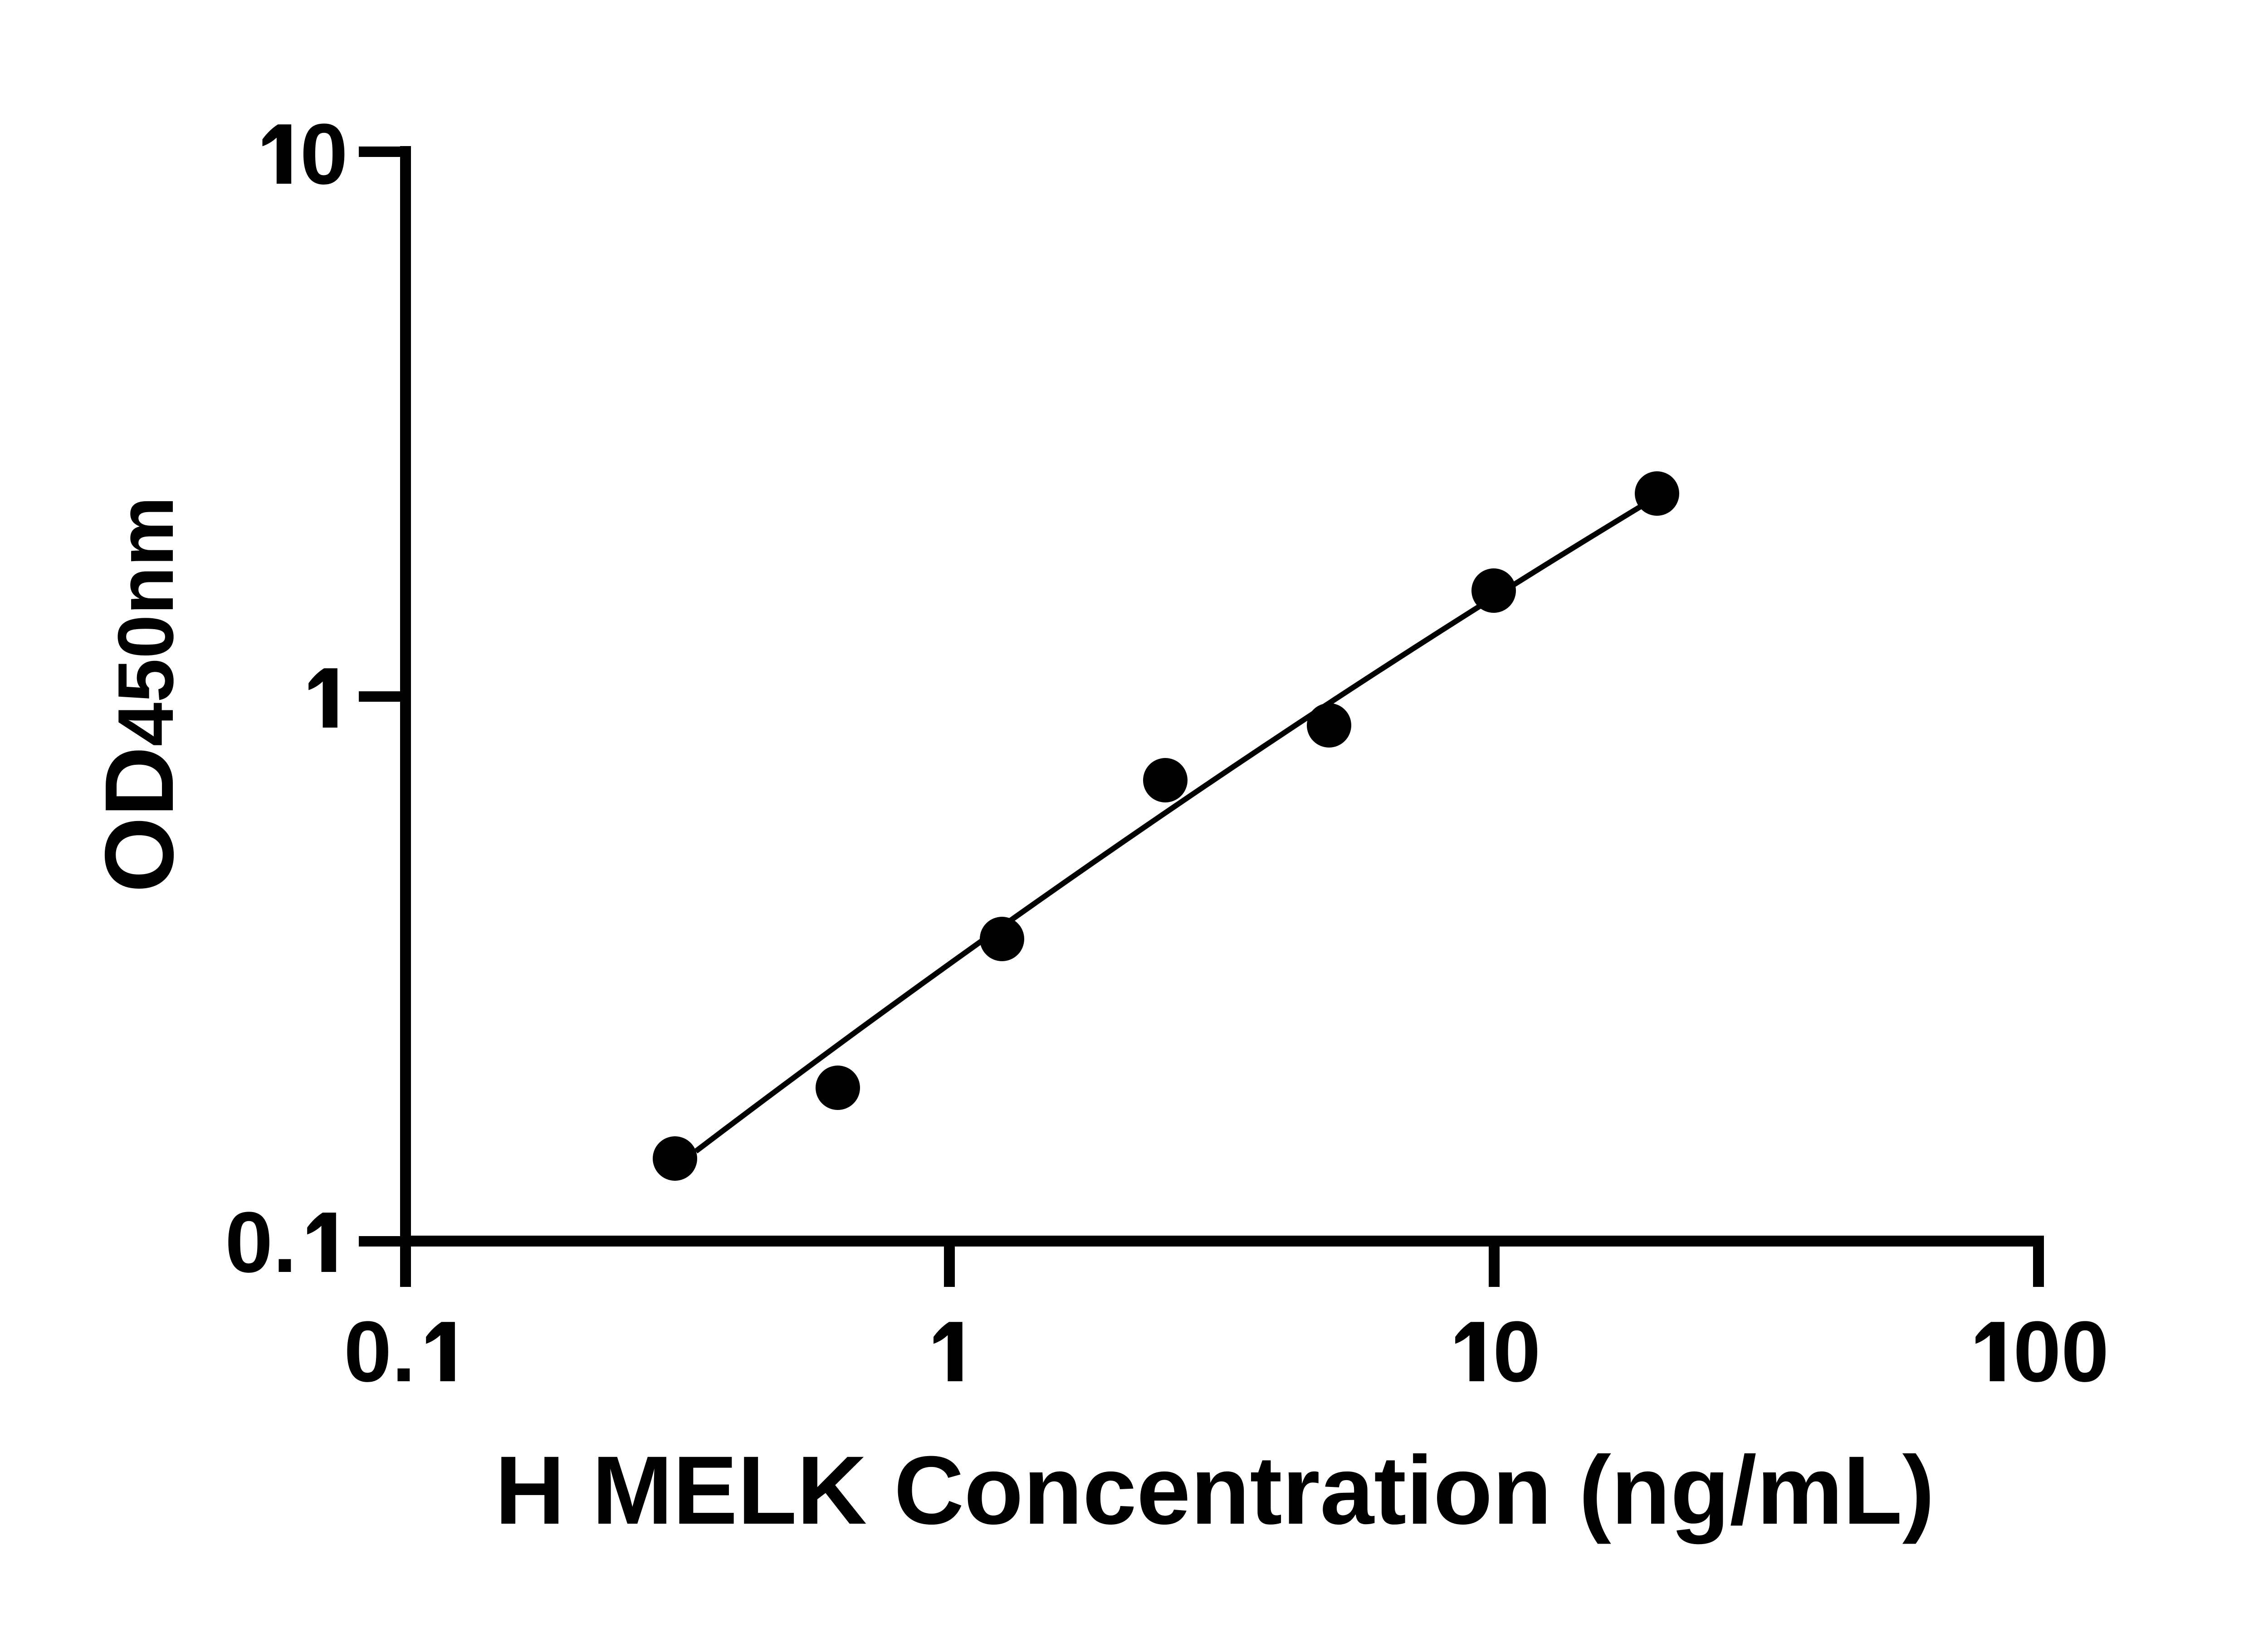  Describe the element at coordinates (1215, 1490) in the screenshot. I see `svg-text: H MELK Concentration (ng/mL)` at that location.